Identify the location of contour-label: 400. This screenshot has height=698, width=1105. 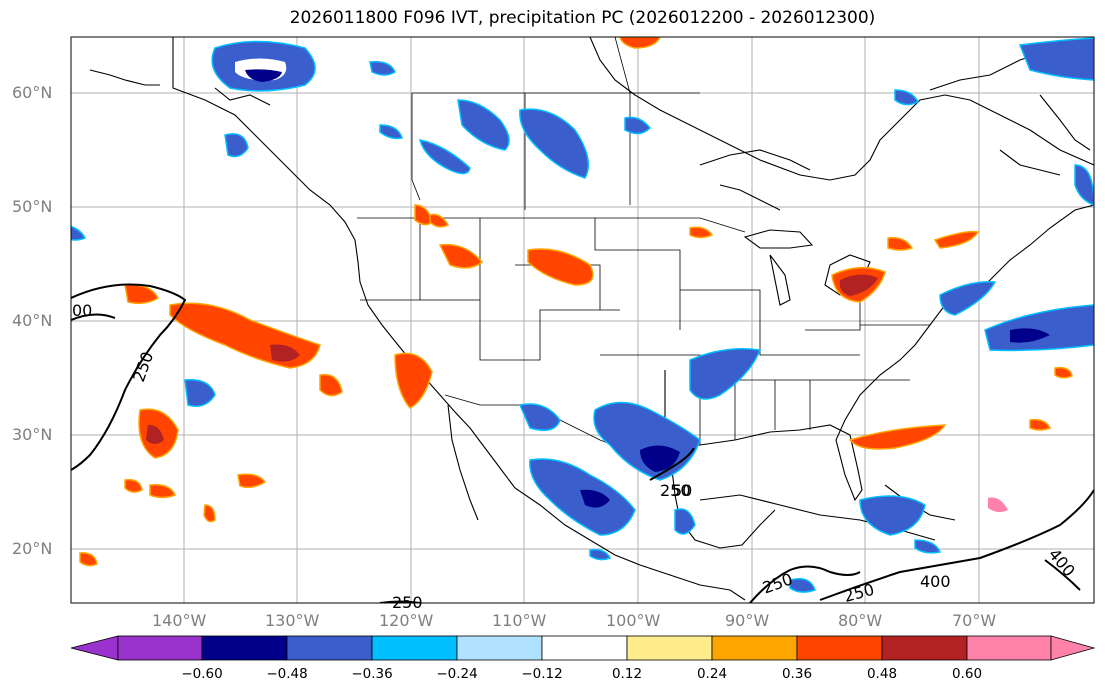
(935, 581).